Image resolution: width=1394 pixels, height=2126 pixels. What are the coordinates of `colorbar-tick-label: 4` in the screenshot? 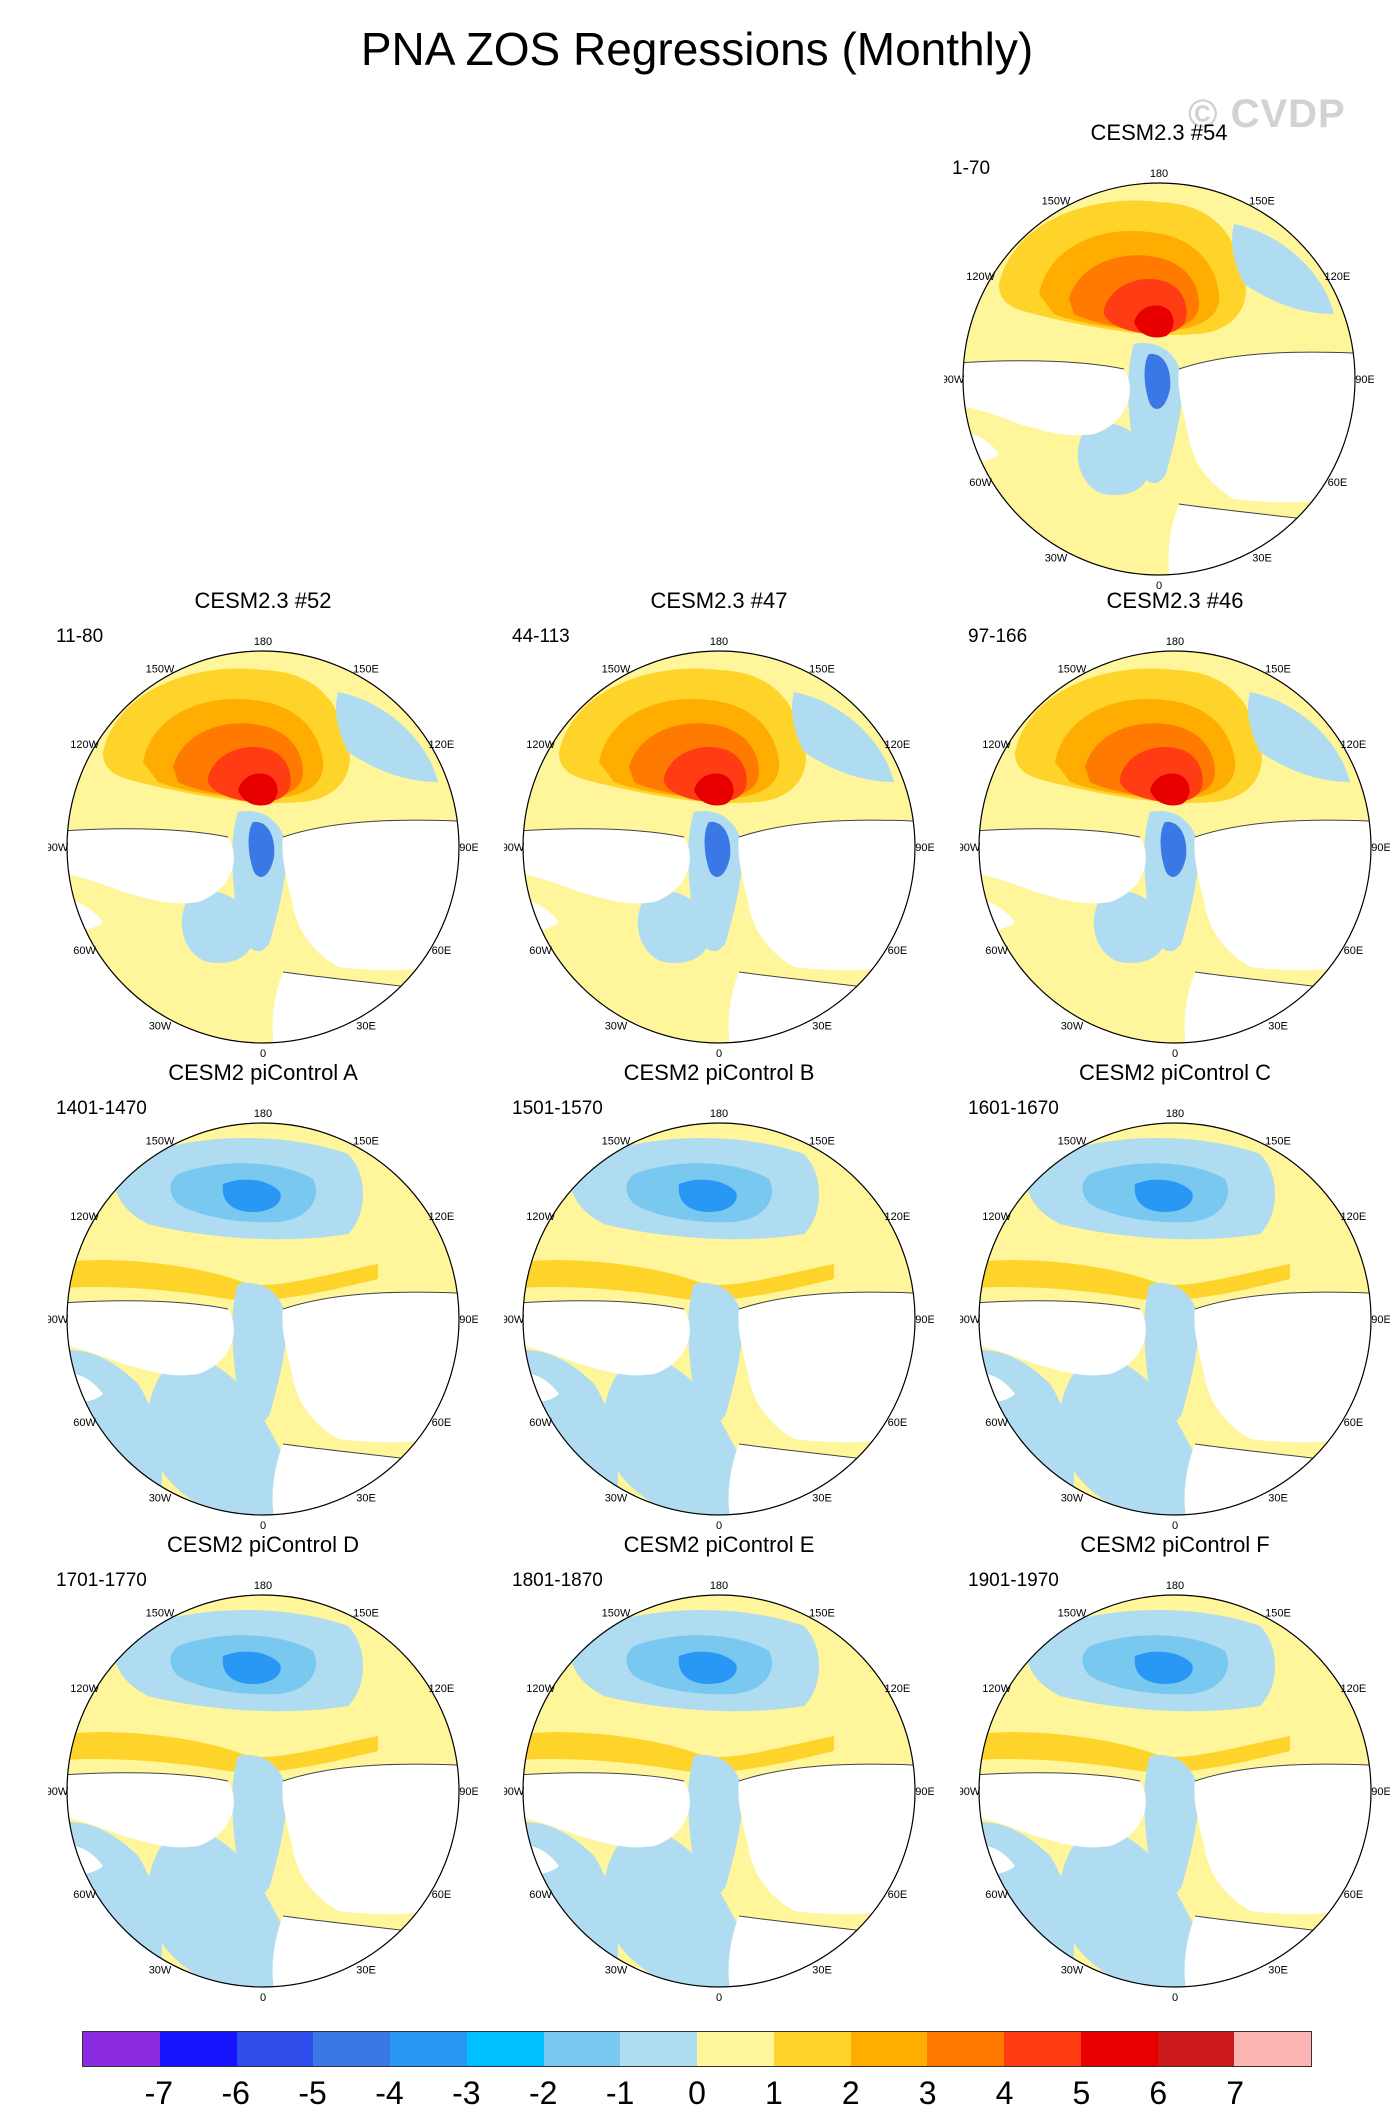 It's located at (1004, 2093).